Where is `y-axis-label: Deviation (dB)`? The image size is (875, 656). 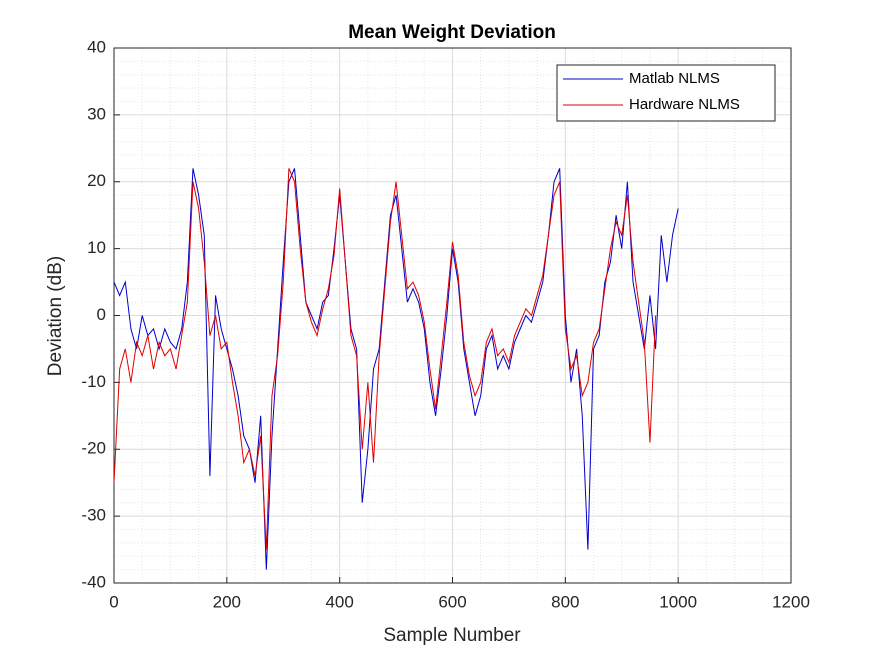
y-axis-label: Deviation (dB) is located at coordinates (55, 316).